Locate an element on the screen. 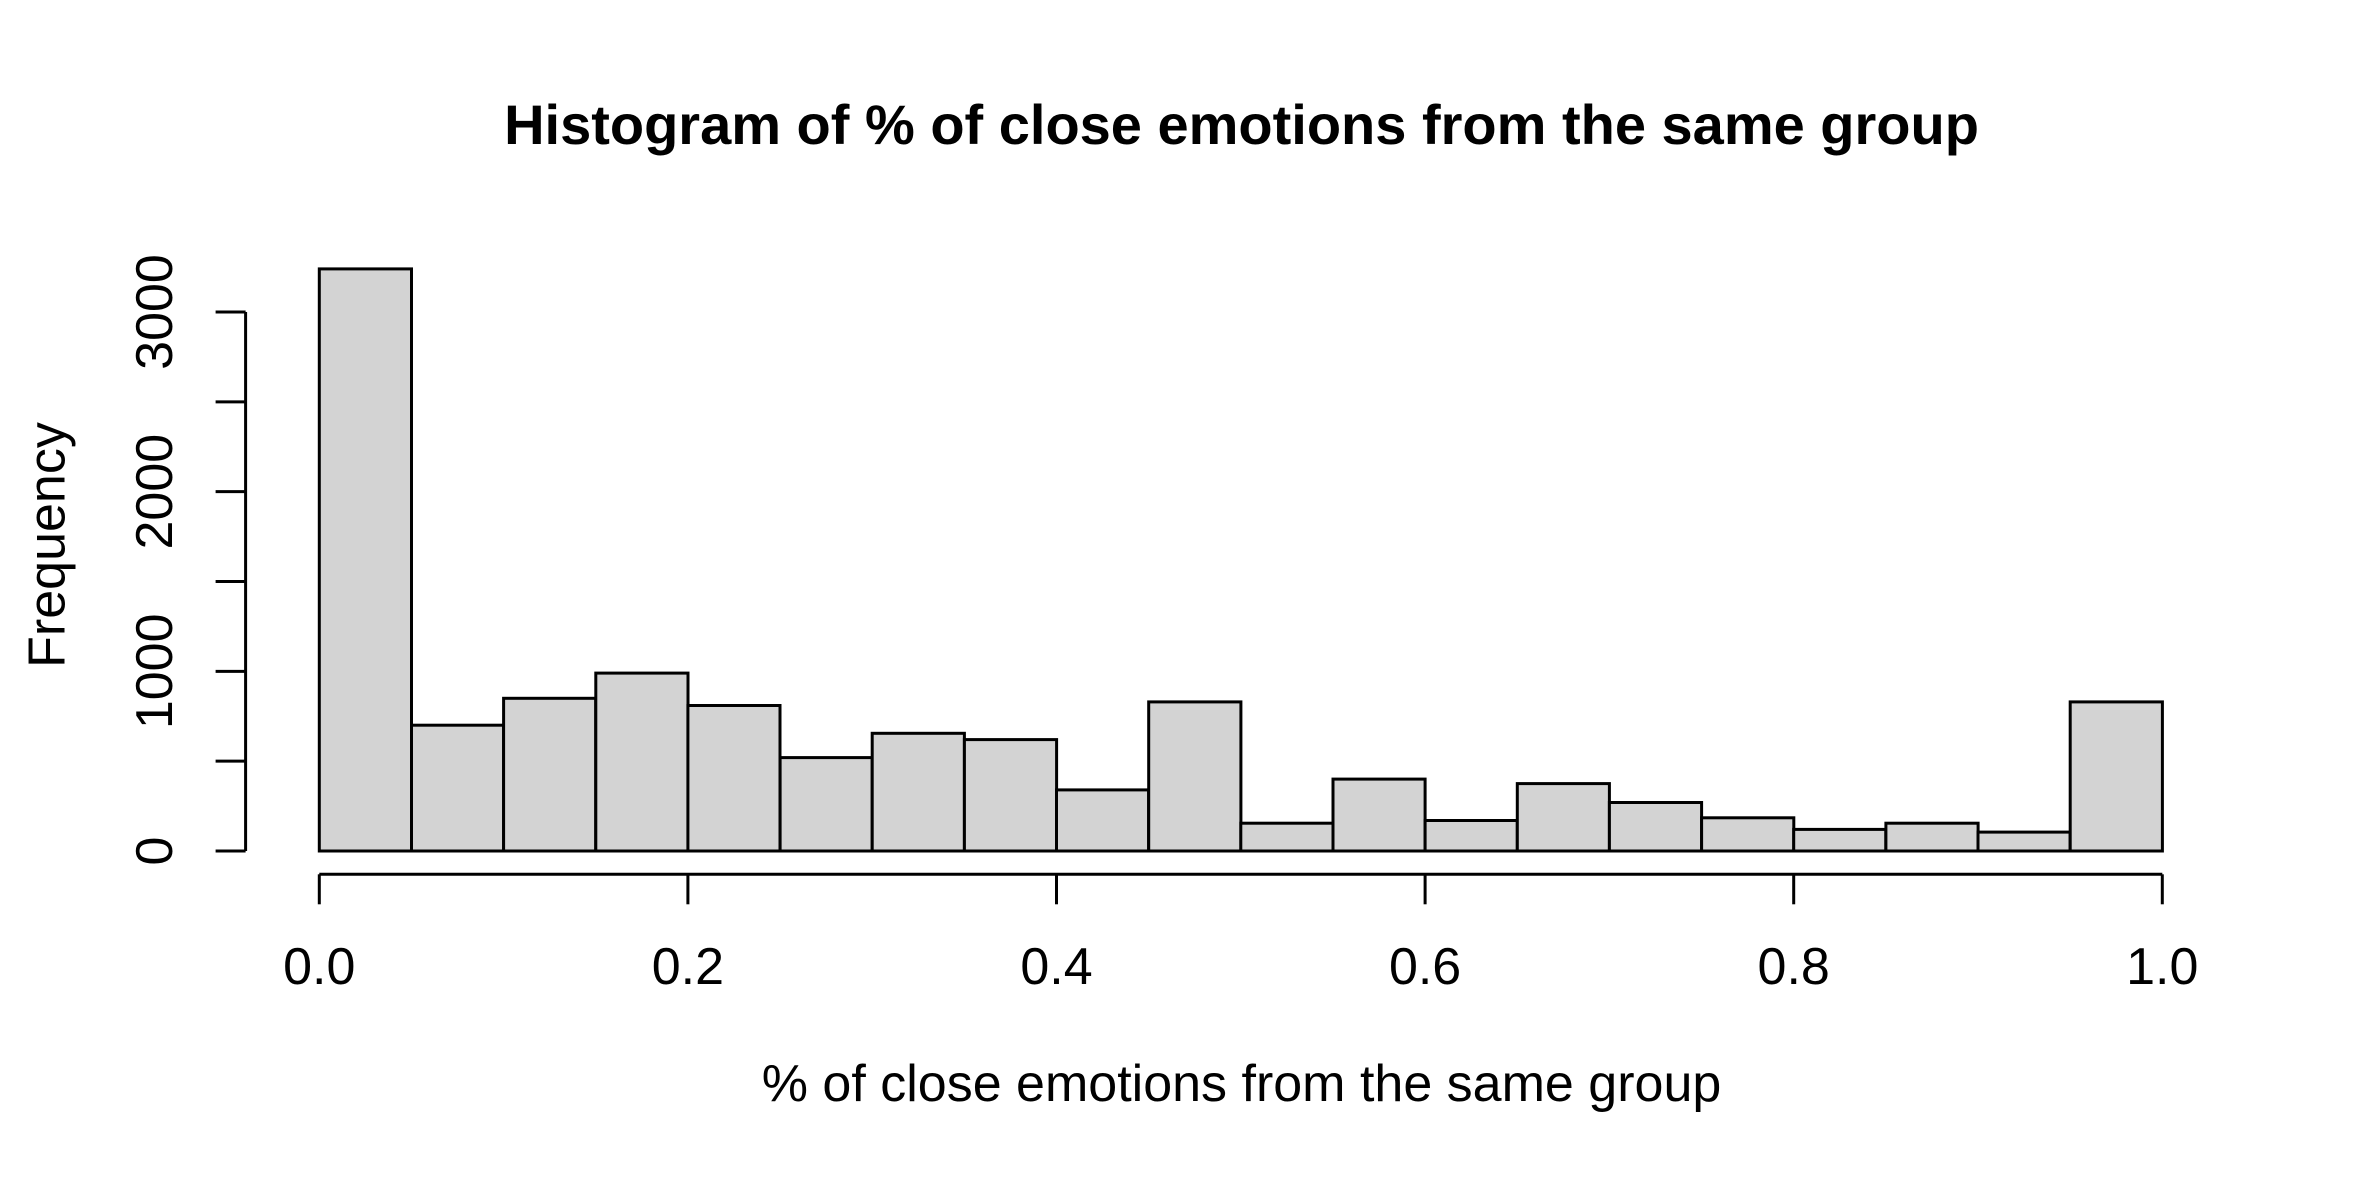 This screenshot has width=2362, height=1181. x-tick-label: 0.4 is located at coordinates (1056, 967).